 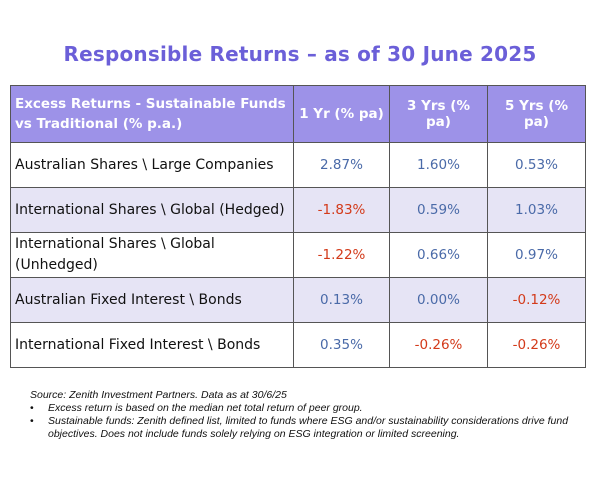 What do you see at coordinates (438, 165) in the screenshot?
I see `value-3yrs: 1.60%` at bounding box center [438, 165].